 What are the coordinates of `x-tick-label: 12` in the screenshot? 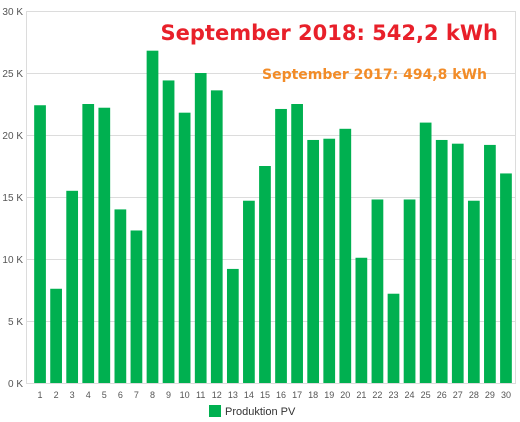 It's located at (217, 395).